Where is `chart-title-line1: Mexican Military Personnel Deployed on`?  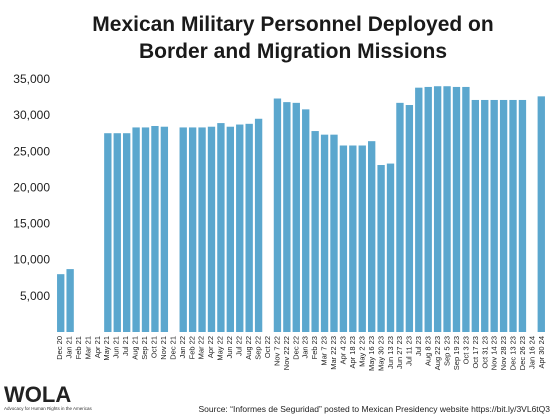
chart-title-line1: Mexican Military Personnel Deployed on is located at coordinates (292, 24).